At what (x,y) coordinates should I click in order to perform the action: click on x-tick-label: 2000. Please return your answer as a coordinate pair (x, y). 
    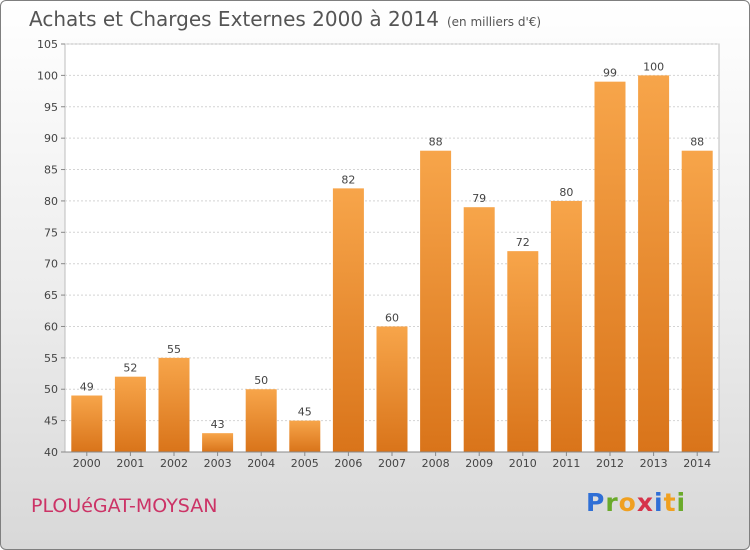
    Looking at the image, I should click on (87, 463).